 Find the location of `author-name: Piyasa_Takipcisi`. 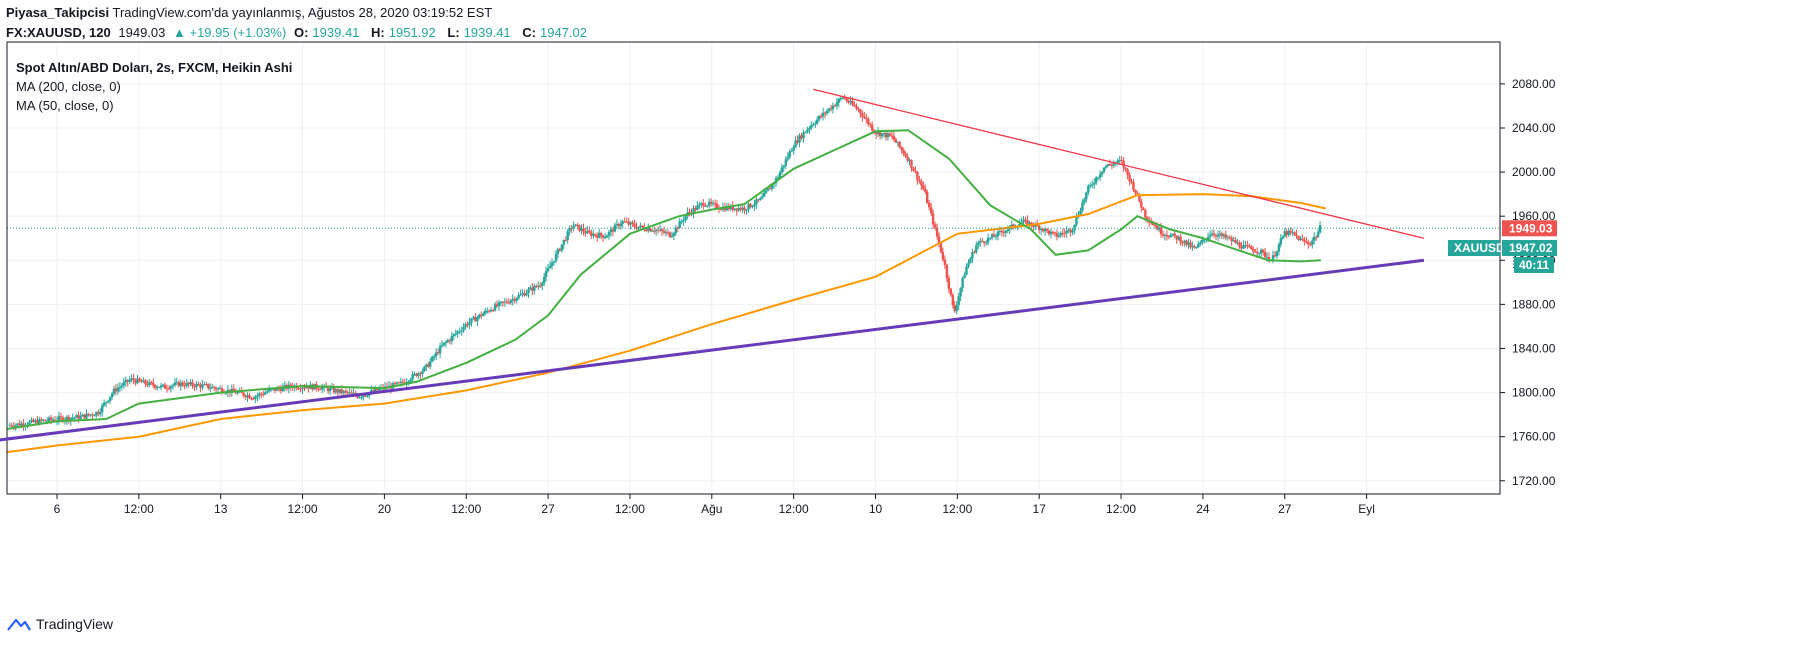

author-name: Piyasa_Takipcisi is located at coordinates (58, 12).